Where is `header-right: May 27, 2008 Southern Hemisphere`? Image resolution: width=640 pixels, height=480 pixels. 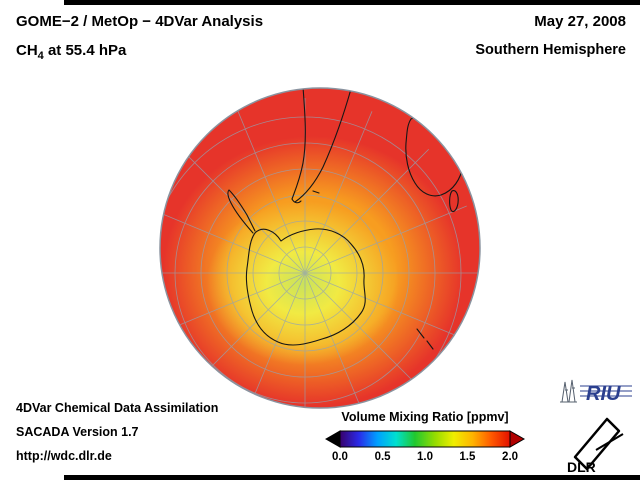
header-right: May 27, 2008 Southern Hemisphere is located at coordinates (550, 36).